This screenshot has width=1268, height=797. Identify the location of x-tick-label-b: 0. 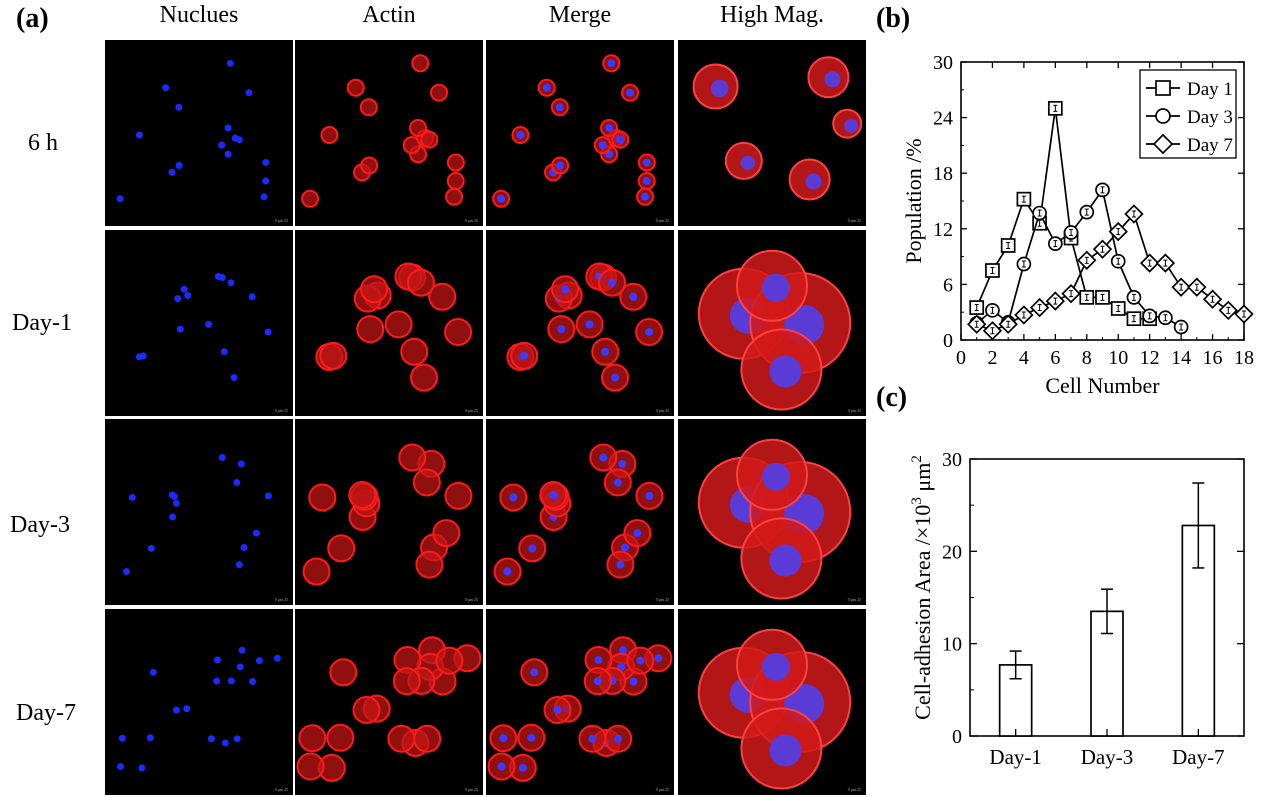
(961, 358).